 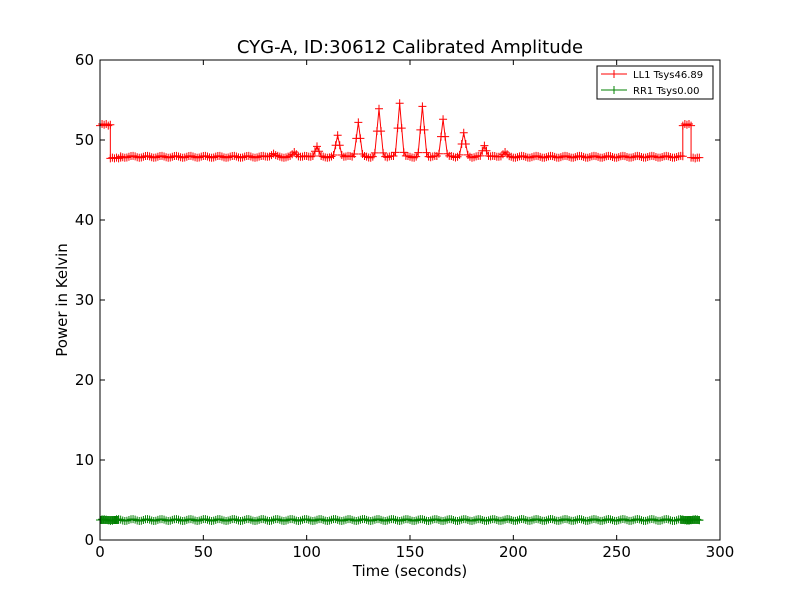 I want to click on y-tick-label: 10, so click(x=84, y=460).